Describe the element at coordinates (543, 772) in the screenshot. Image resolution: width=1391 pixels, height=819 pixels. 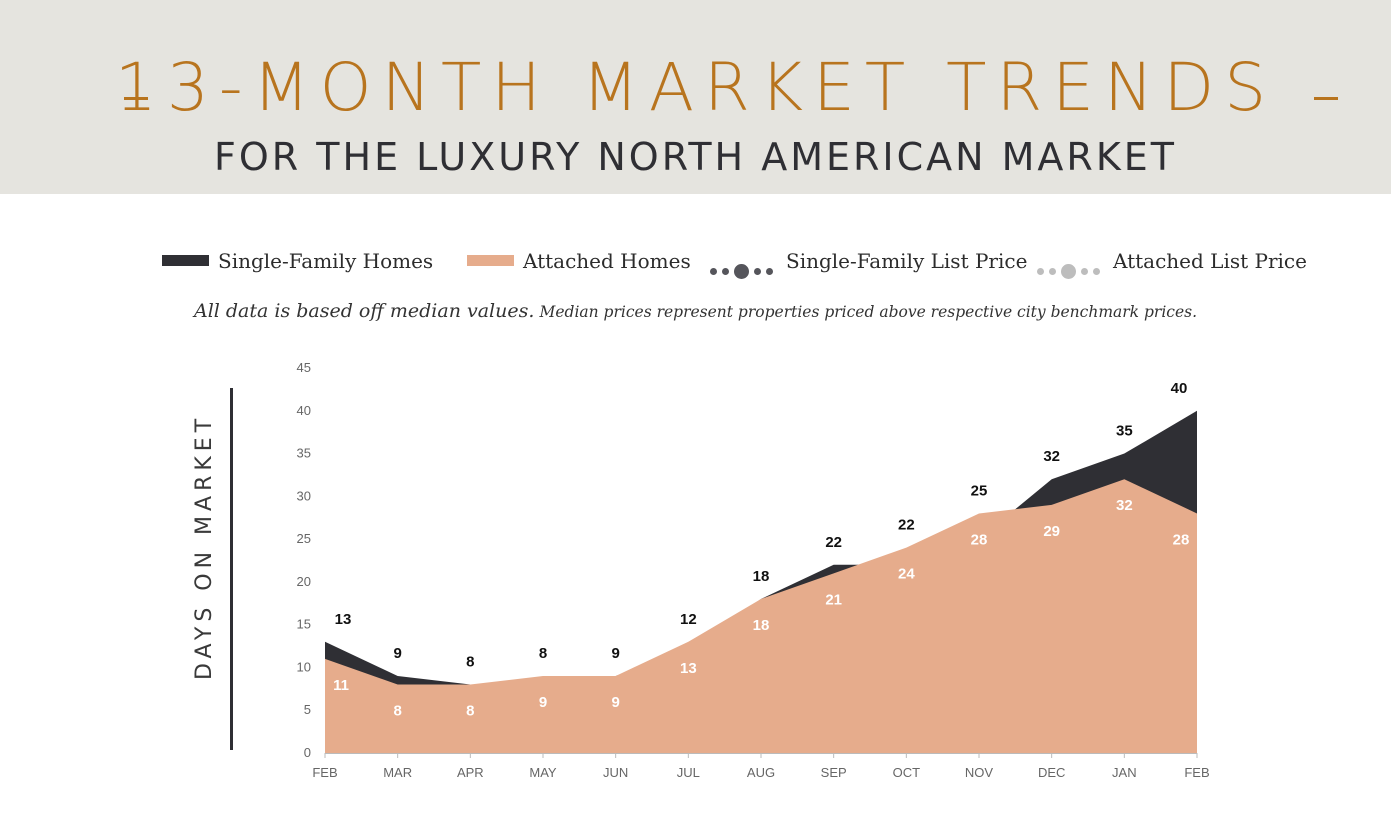
I see `x-tick-label: MAY` at that location.